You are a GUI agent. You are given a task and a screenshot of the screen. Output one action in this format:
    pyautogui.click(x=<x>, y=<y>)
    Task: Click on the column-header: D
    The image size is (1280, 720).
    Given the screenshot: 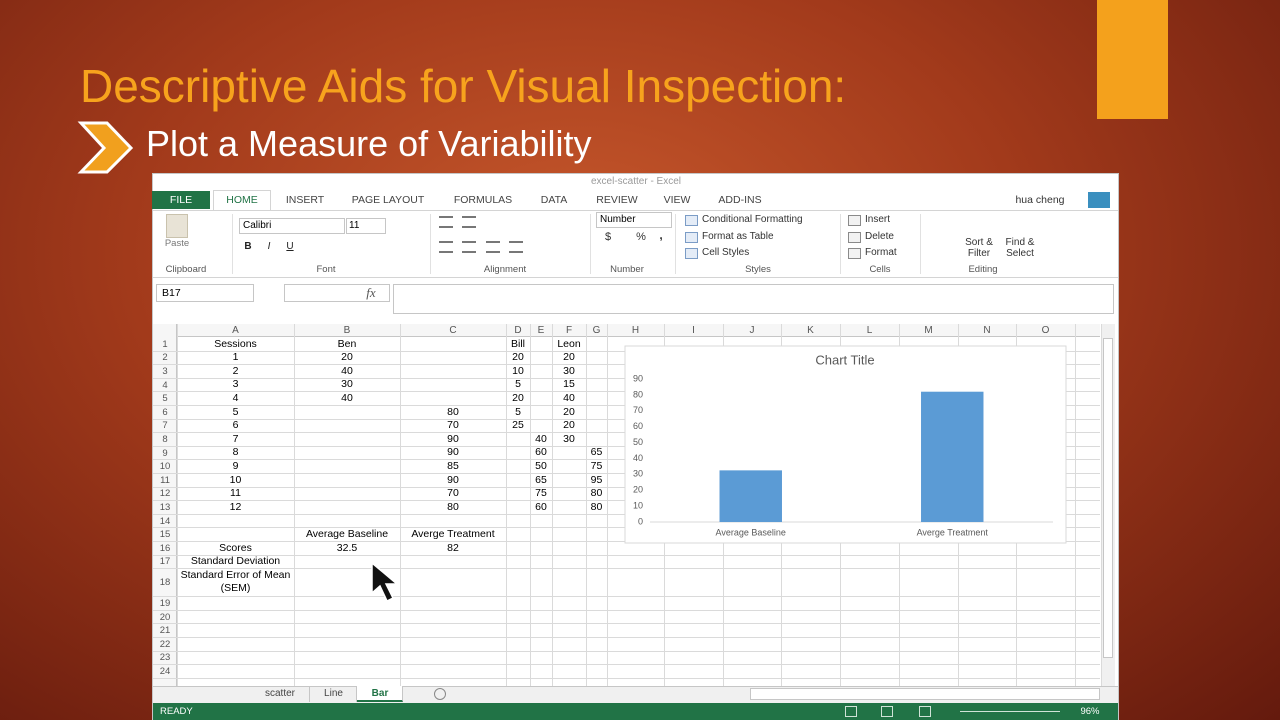 What is the action you would take?
    pyautogui.click(x=518, y=330)
    